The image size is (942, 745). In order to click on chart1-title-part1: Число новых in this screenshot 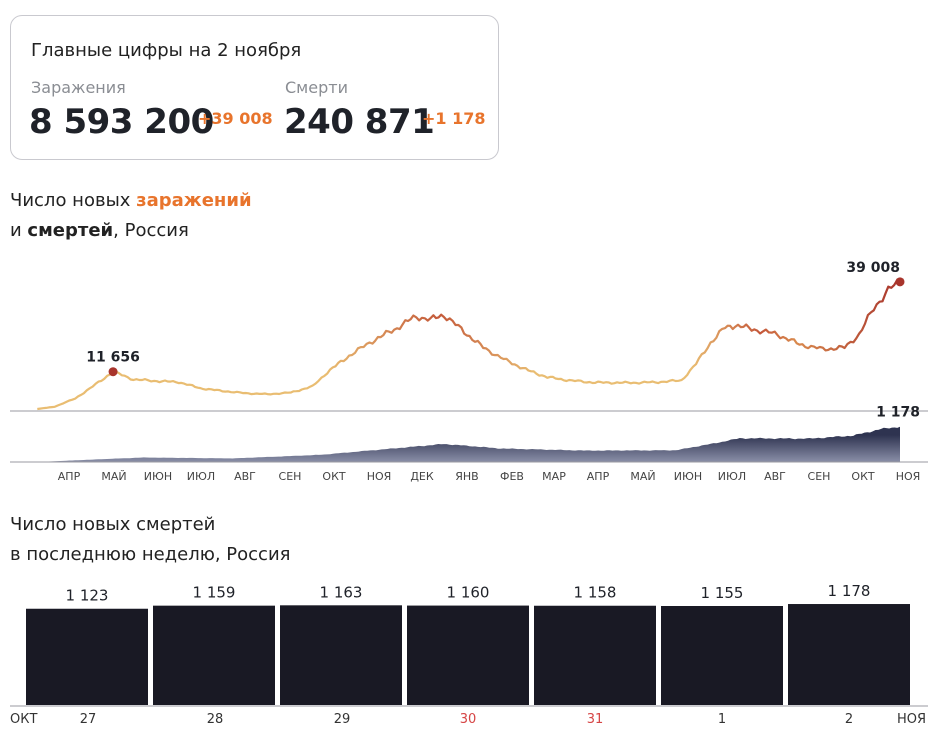, I will do `click(73, 200)`.